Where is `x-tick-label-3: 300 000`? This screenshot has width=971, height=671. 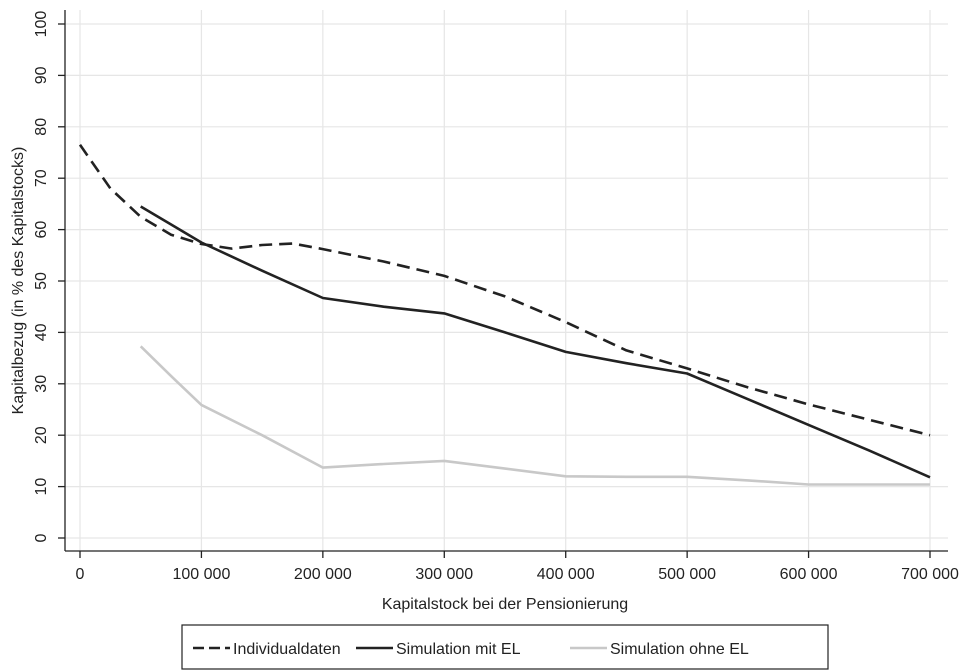
x-tick-label-3: 300 000 is located at coordinates (444, 574).